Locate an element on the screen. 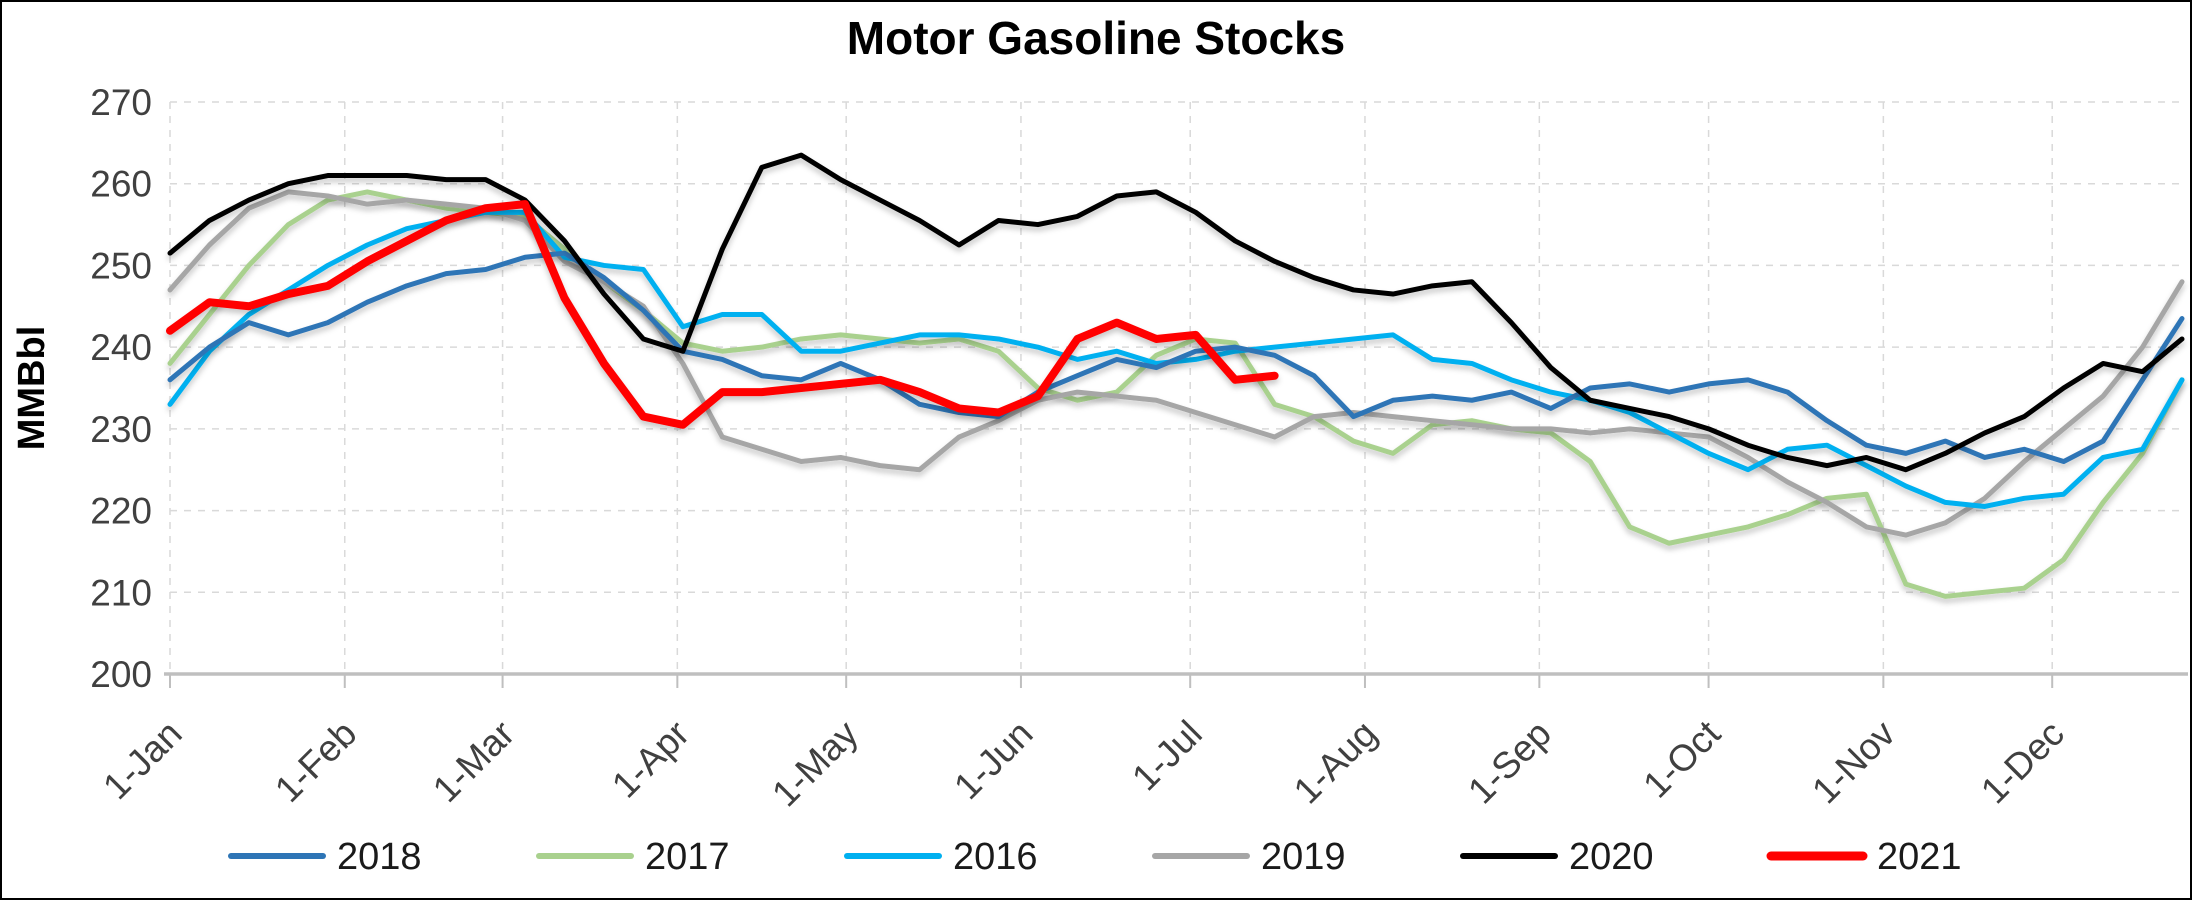  legend-label-2021: 2021 is located at coordinates (1919, 857).